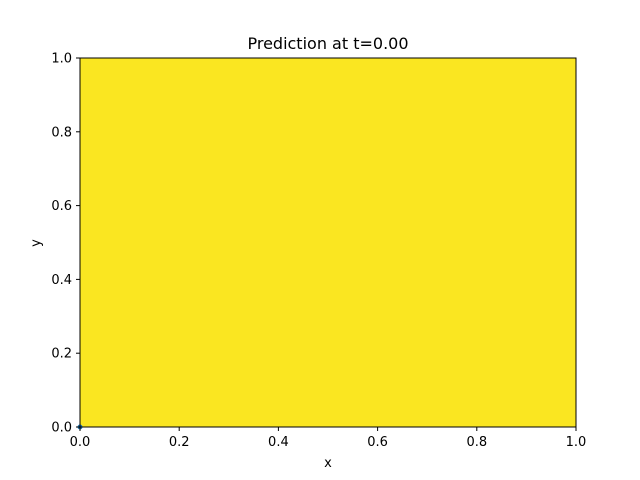  What do you see at coordinates (61, 354) in the screenshot?
I see `y-tick-label: 0.2` at bounding box center [61, 354].